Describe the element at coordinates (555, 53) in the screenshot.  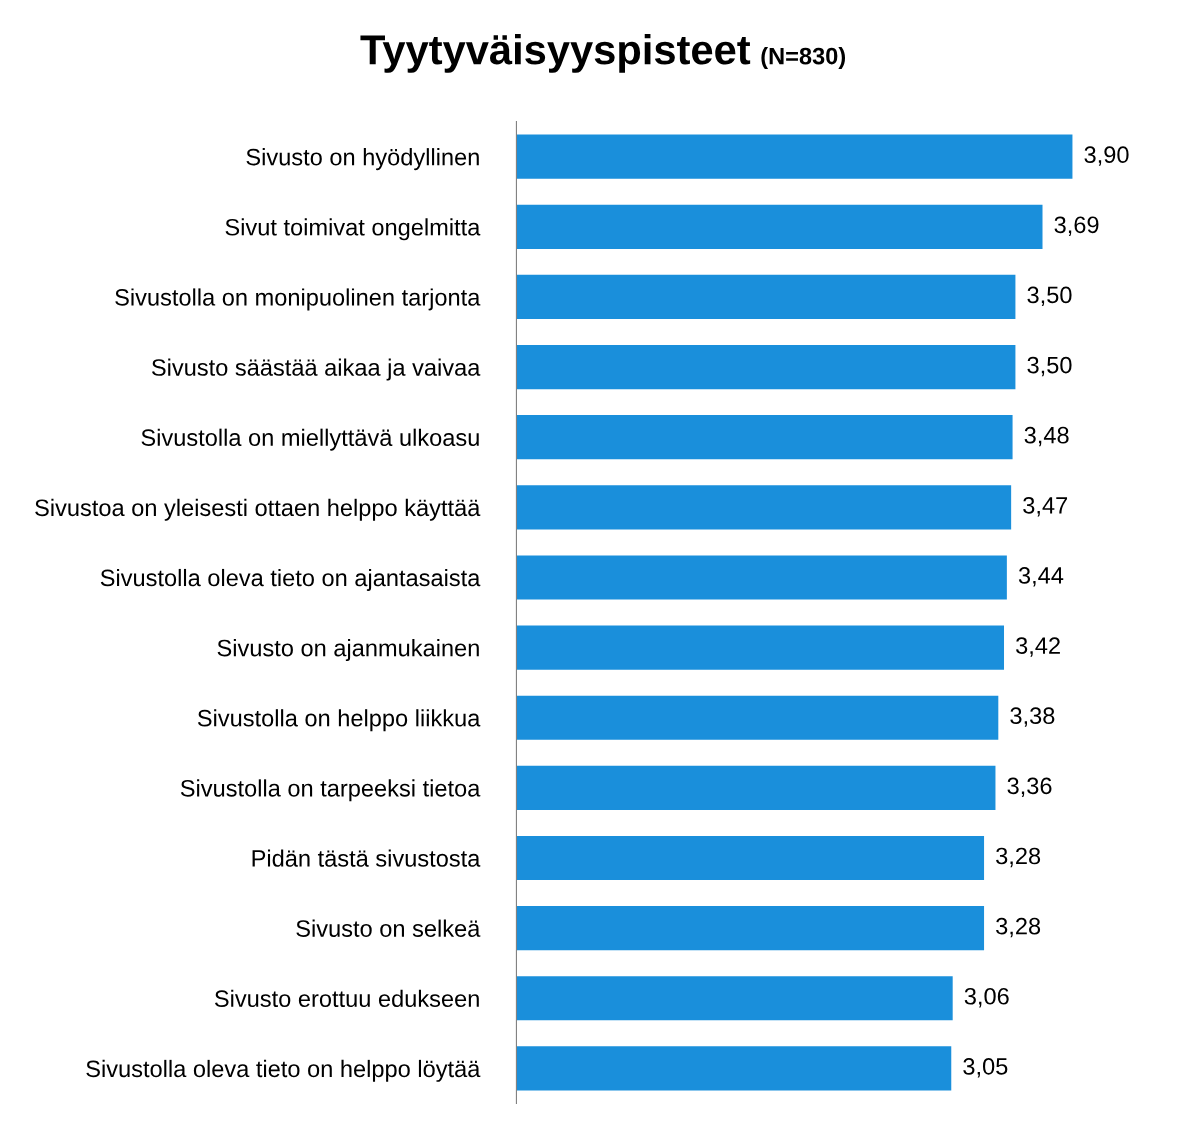
I see `chart-title: Tyytyväisyyspisteet` at that location.